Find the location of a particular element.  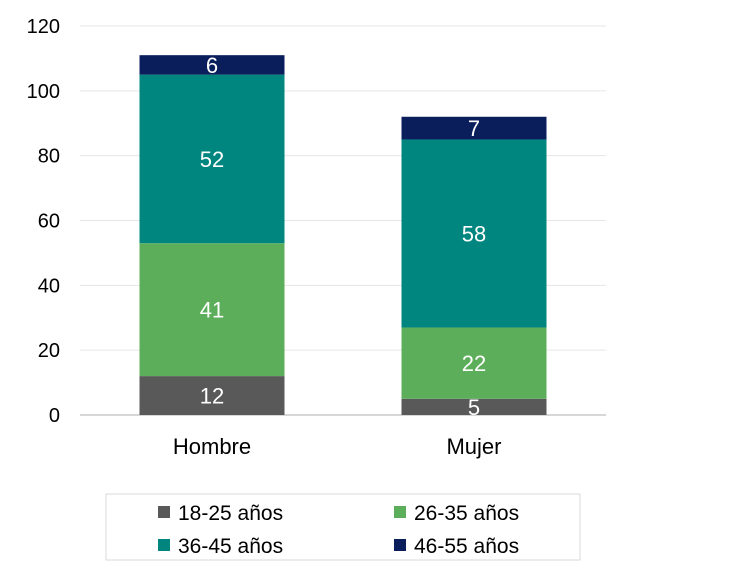

y-tick-label: 20 is located at coordinates (49, 351).